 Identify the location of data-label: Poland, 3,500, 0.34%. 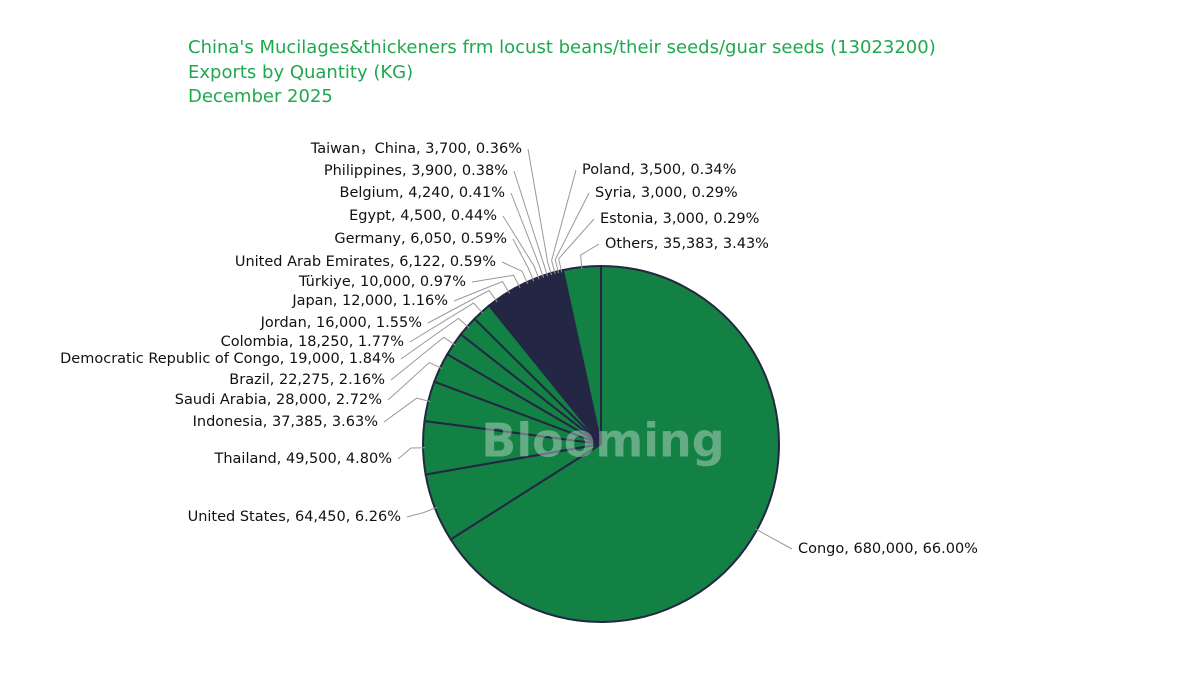
(659, 170).